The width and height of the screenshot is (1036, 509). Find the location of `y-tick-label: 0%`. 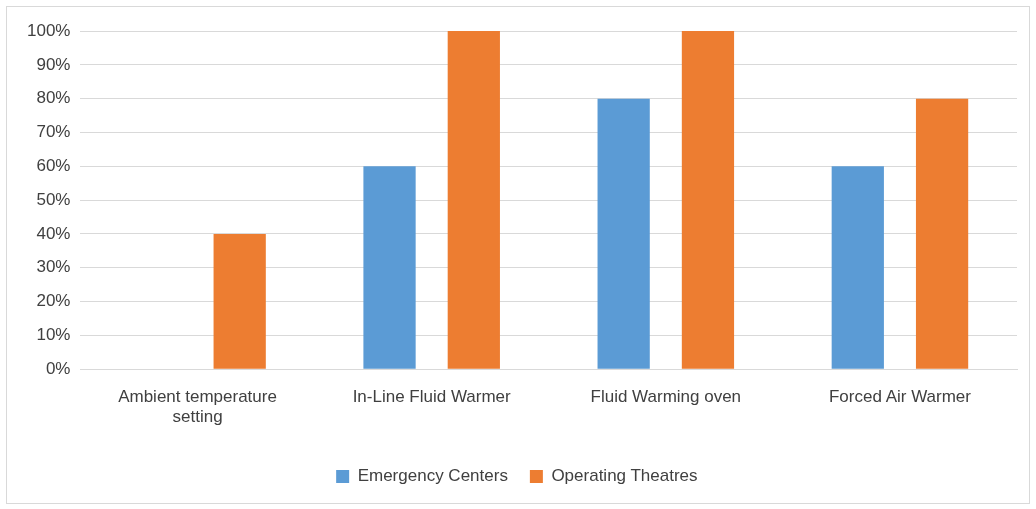

y-tick-label: 0% is located at coordinates (58, 368).